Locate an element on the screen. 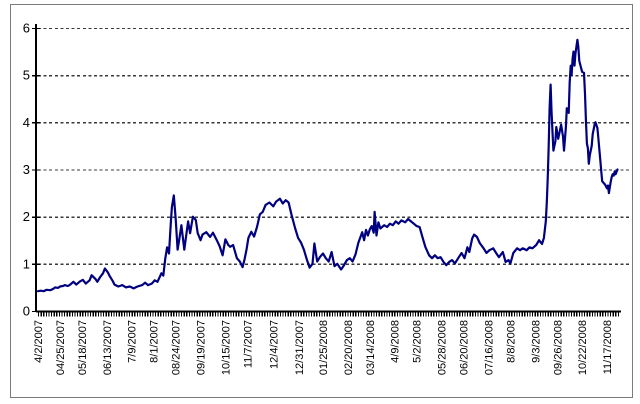 This screenshot has height=404, width=640. x-tick-label: 4/2/2007 is located at coordinates (39, 341).